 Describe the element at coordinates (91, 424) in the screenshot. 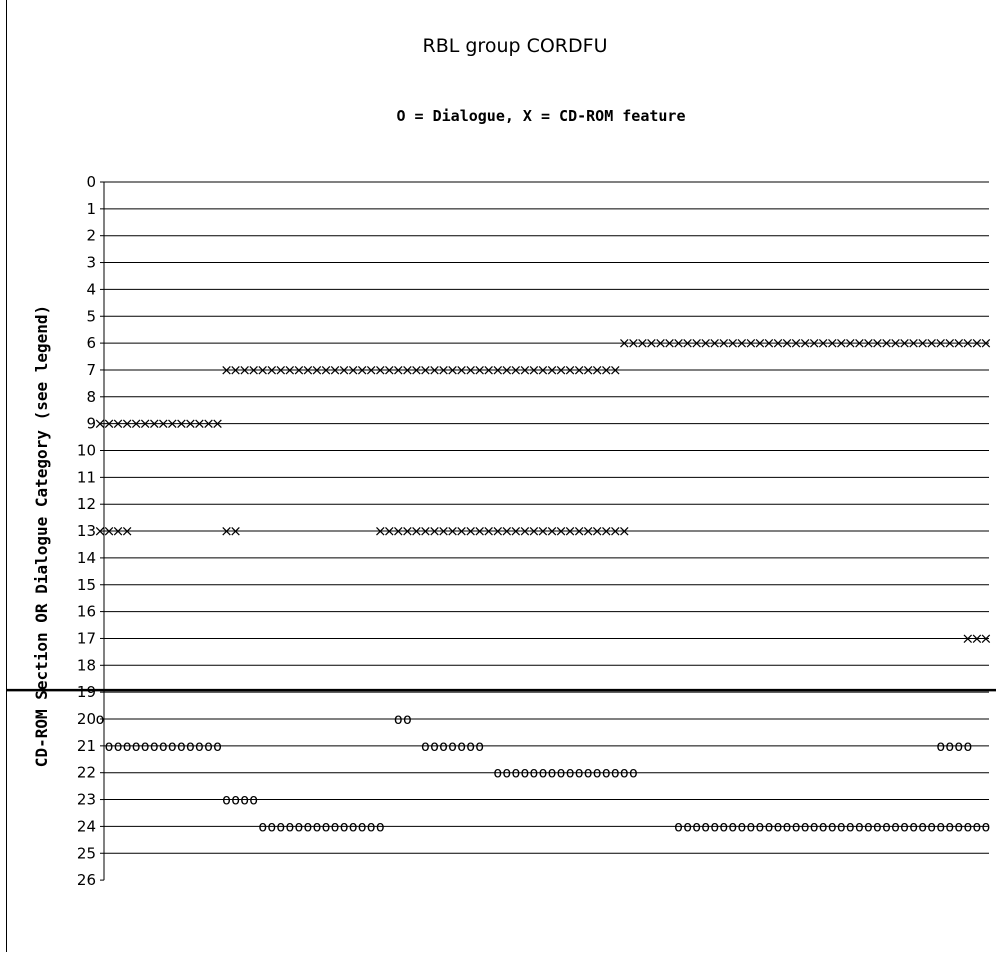

I see `y-tick-label: 9` at that location.